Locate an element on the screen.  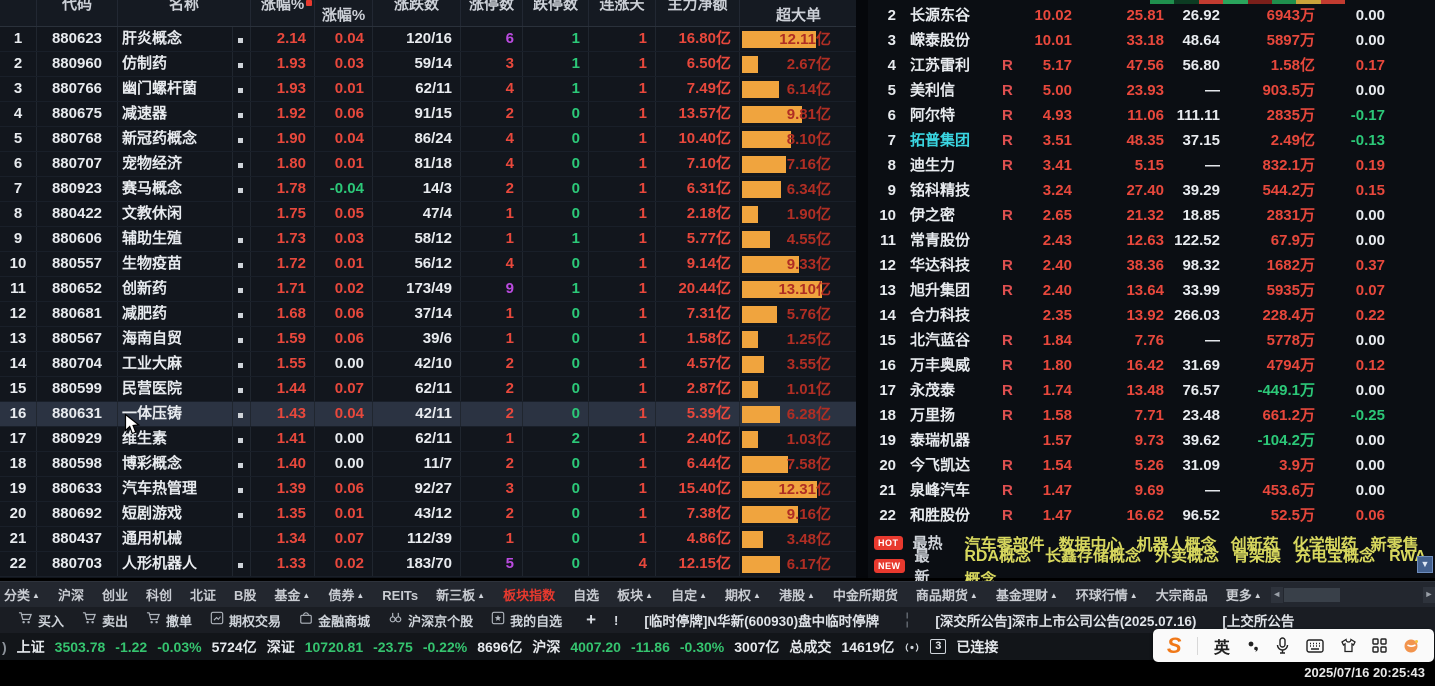
stock-row: 15 北汽蓝谷 R 1.84 7.76 — 5778万 0.00 is located at coordinates (1130, 340).